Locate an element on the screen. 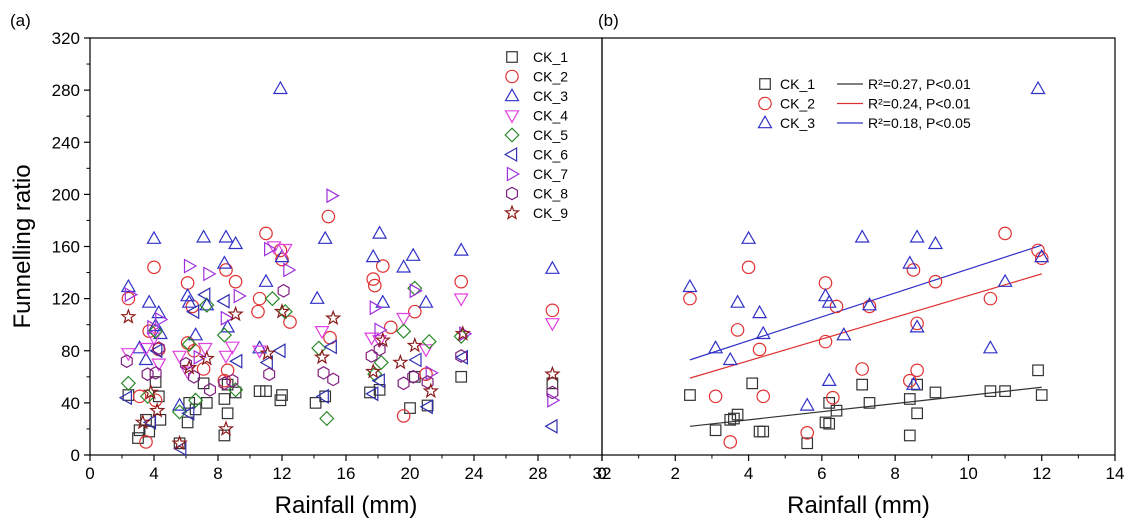 This screenshot has height=523, width=1127. x-tick-label: 12 is located at coordinates (1041, 473).